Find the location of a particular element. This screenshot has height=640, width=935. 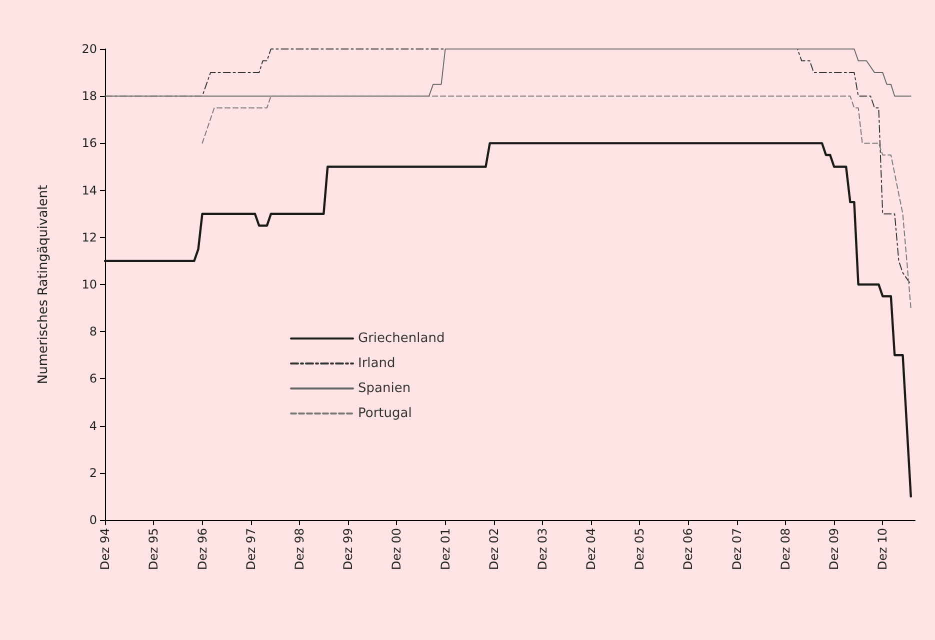

x-tick-label: Dez 08 is located at coordinates (785, 549).